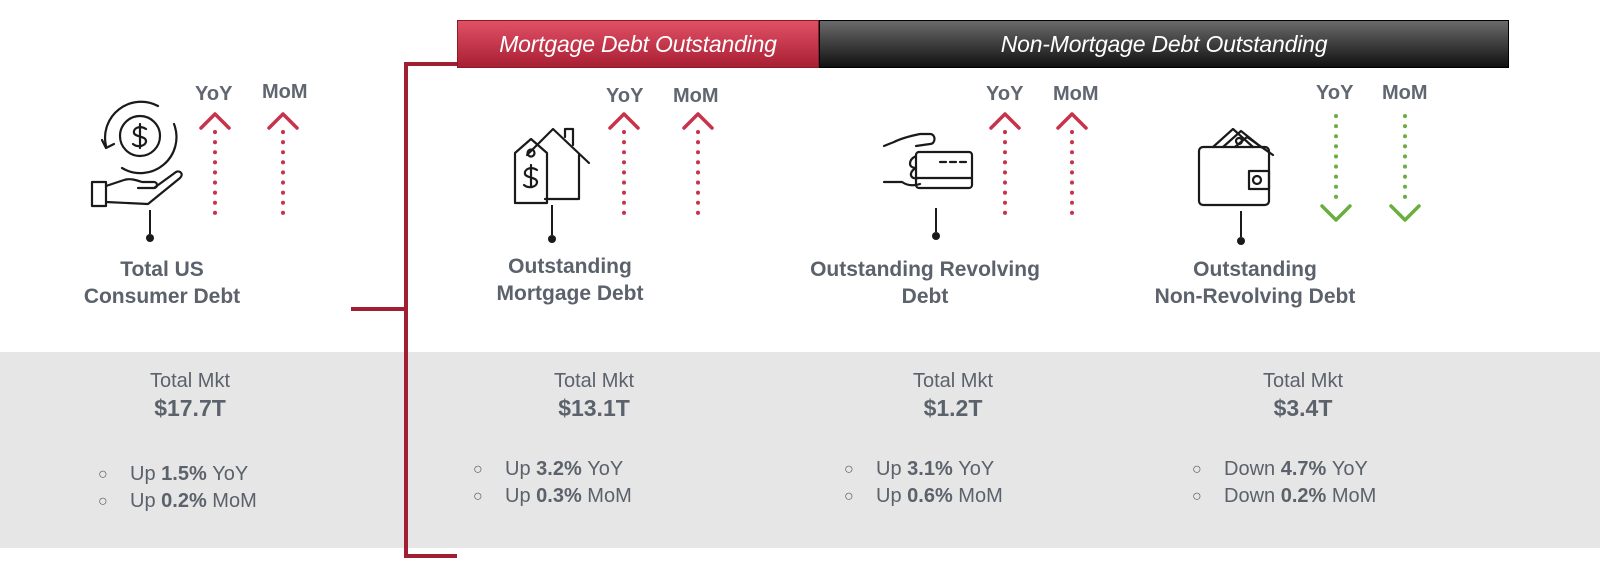  Describe the element at coordinates (136, 171) in the screenshot. I see `hand-coin-icon` at that location.